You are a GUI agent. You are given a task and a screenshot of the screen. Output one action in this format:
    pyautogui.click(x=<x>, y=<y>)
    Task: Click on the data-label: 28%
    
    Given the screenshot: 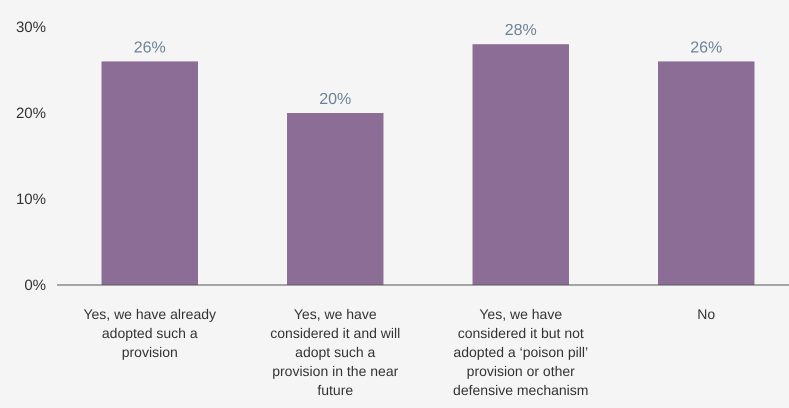 What is the action you would take?
    pyautogui.click(x=520, y=31)
    